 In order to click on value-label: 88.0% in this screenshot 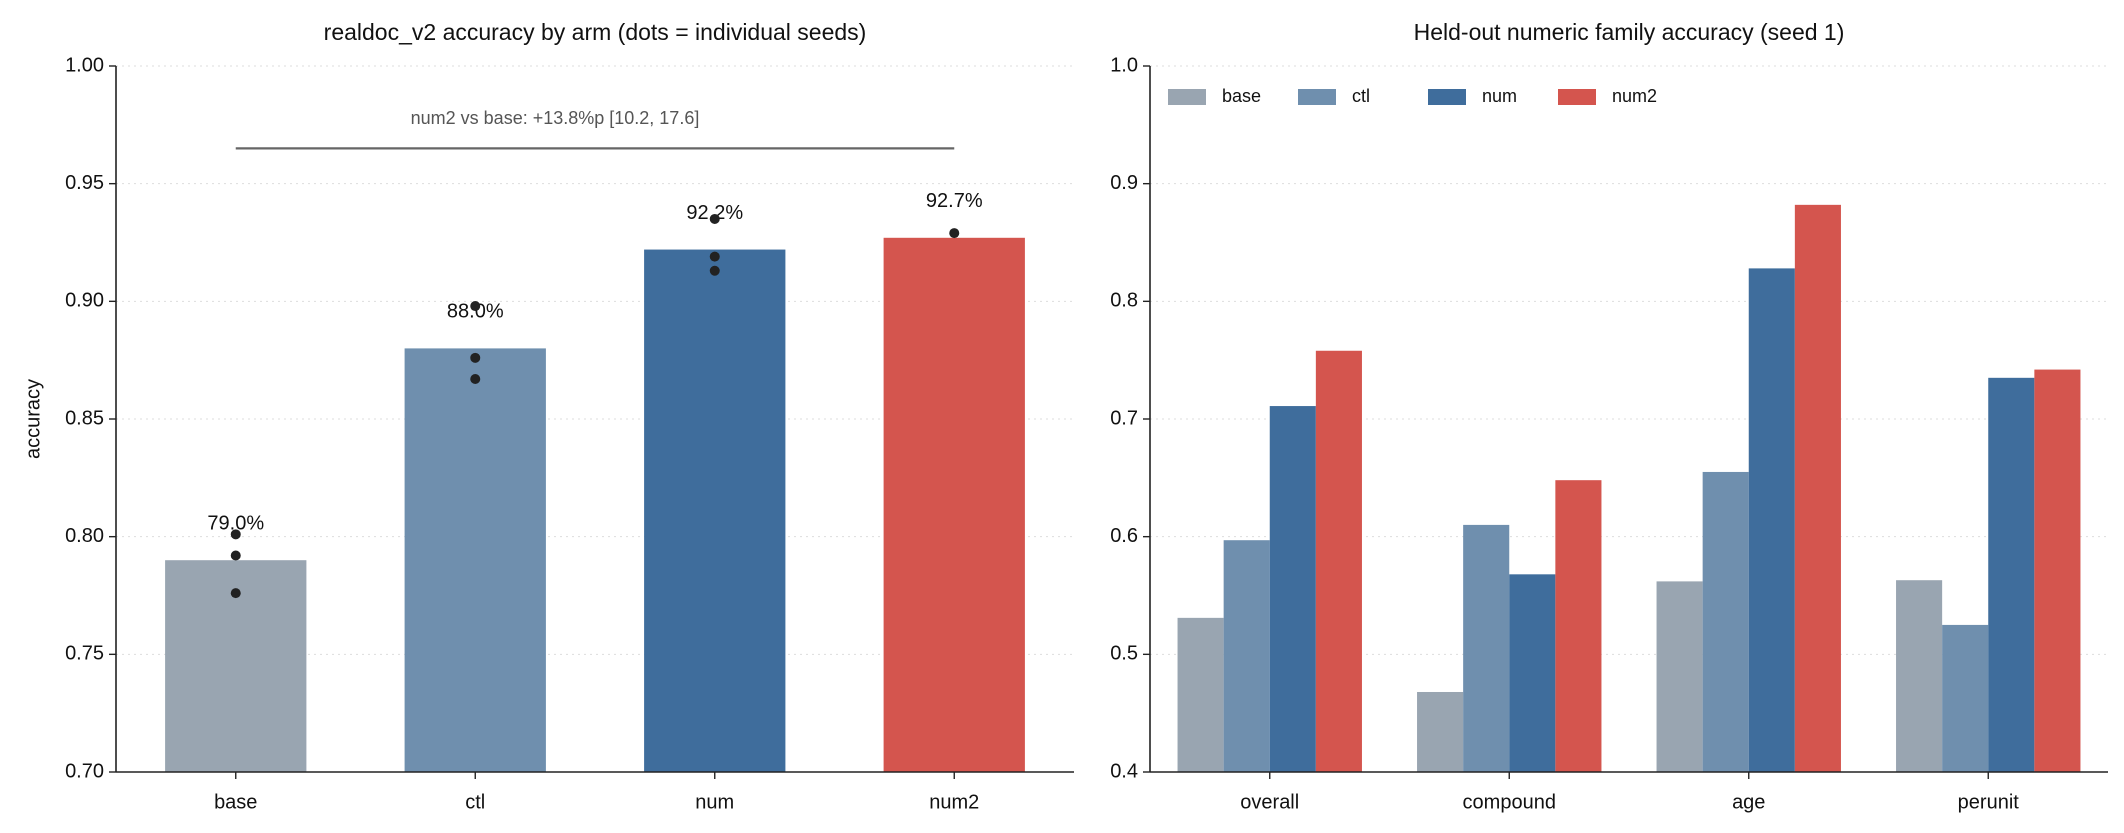, I will do `click(475, 312)`.